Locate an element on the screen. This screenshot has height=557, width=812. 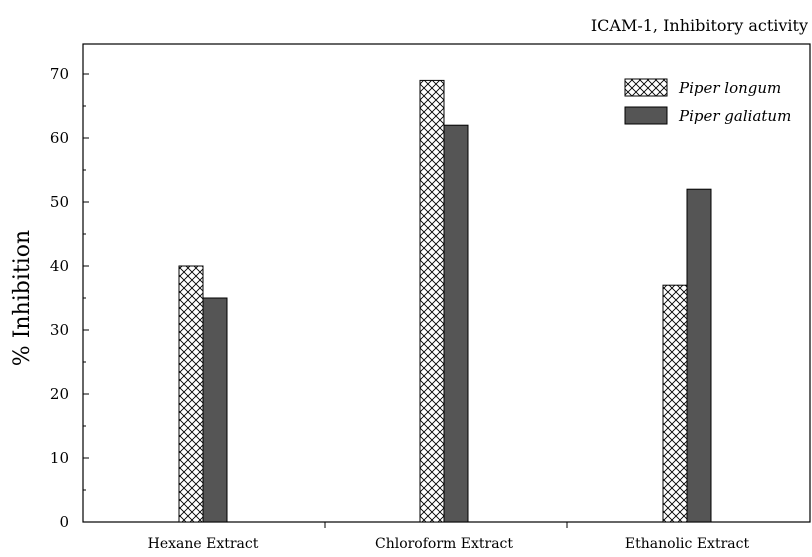
y-tick-label: 0 is located at coordinates (64, 522).